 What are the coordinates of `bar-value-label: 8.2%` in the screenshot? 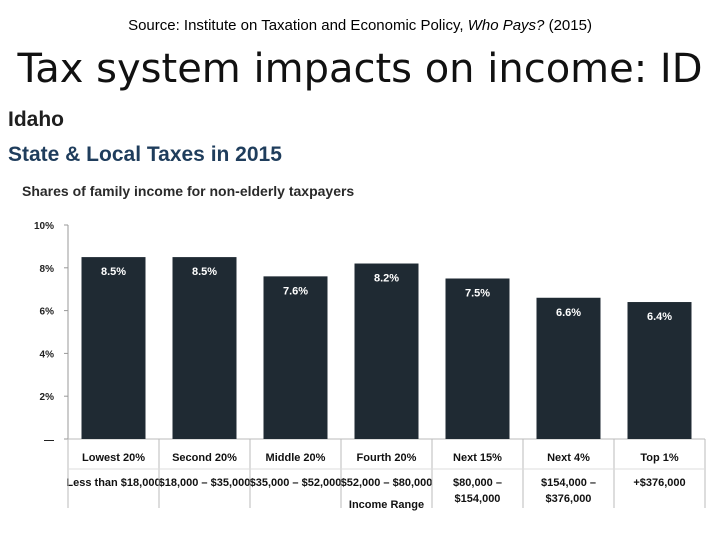 It's located at (386, 279).